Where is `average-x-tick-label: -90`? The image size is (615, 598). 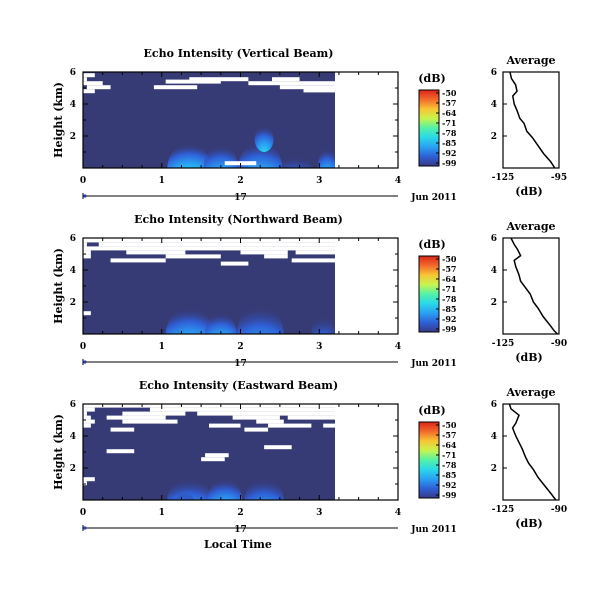 average-x-tick-label: -90 is located at coordinates (559, 344).